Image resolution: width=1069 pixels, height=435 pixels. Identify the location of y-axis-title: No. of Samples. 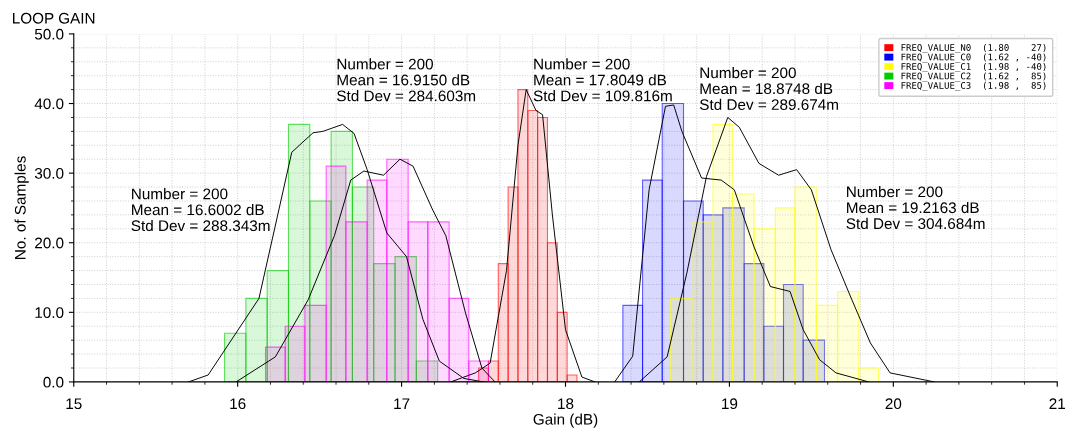
(21, 207).